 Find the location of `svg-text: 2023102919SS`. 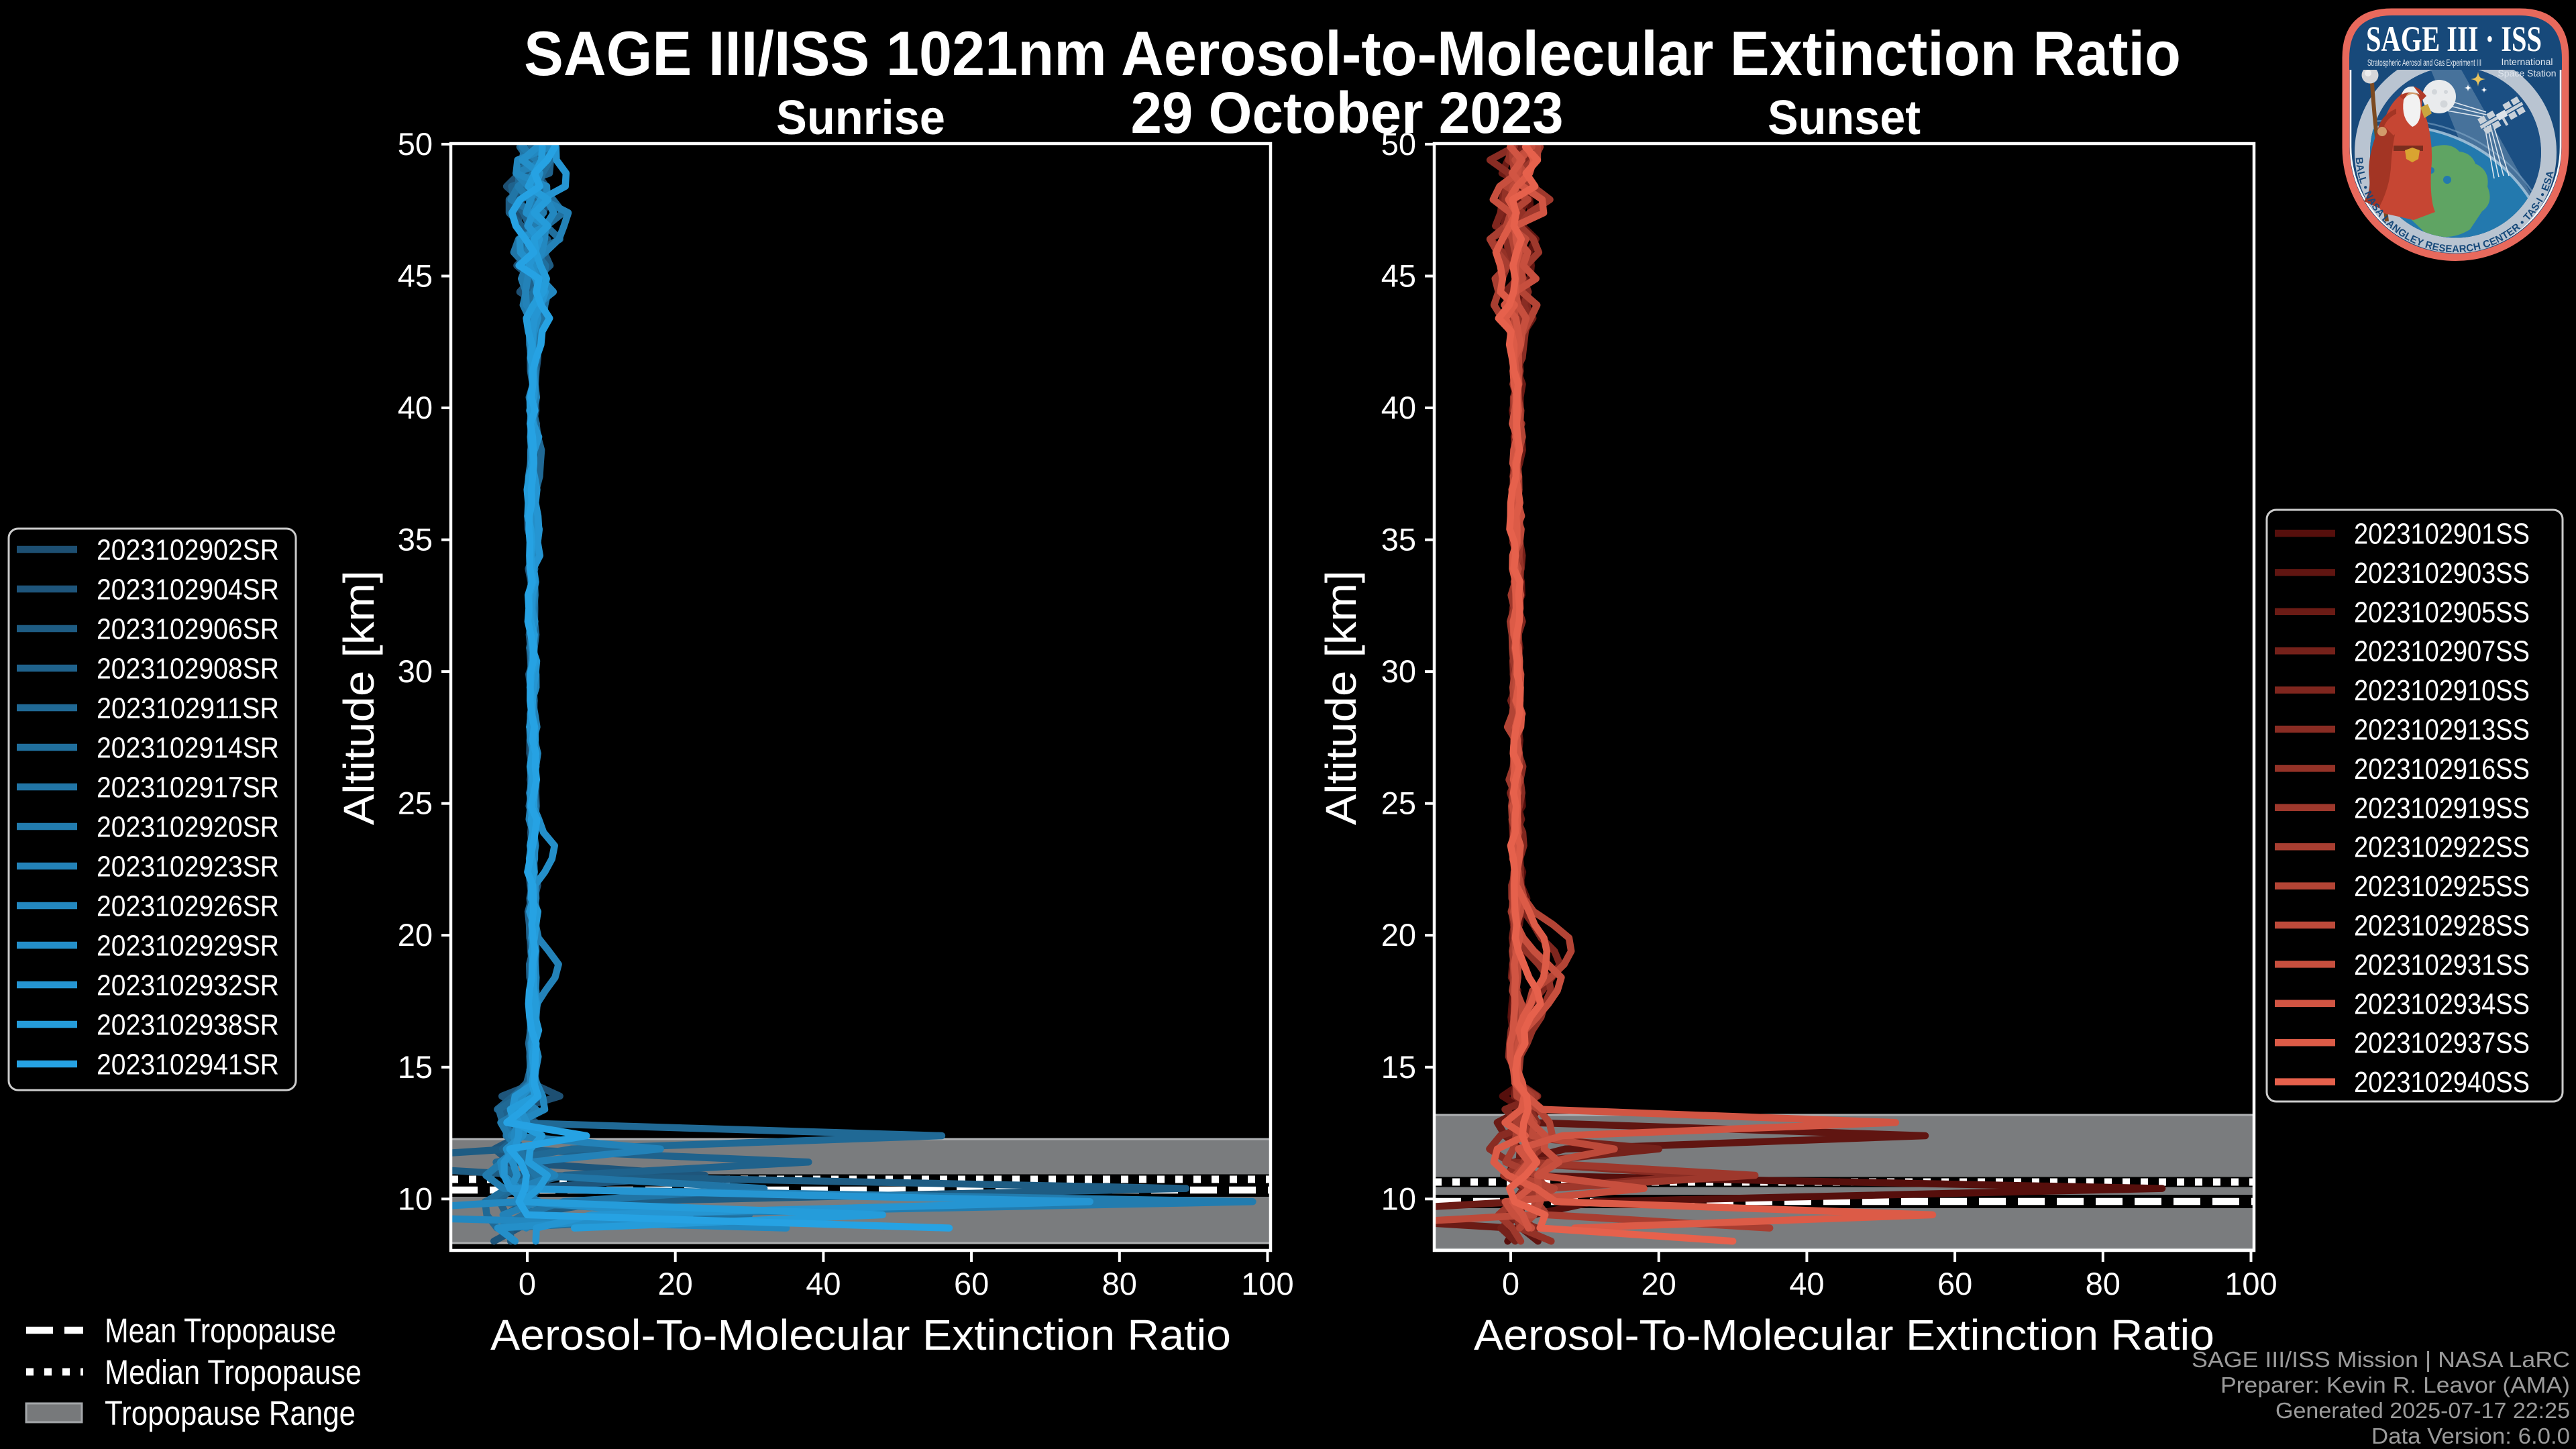

svg-text: 2023102919SS is located at coordinates (2442, 808).